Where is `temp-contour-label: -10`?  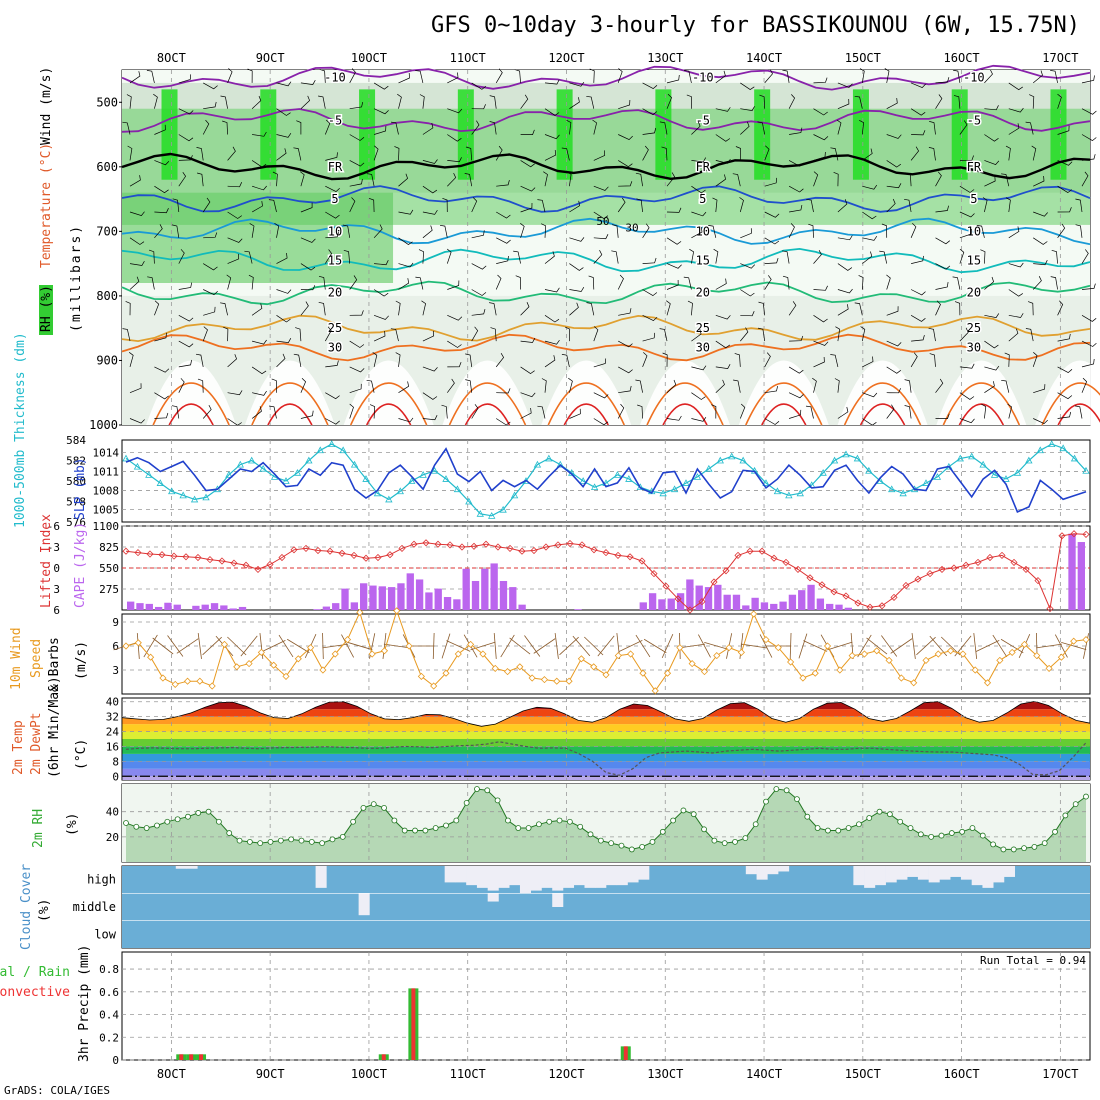 temp-contour-label: -10 is located at coordinates (974, 78).